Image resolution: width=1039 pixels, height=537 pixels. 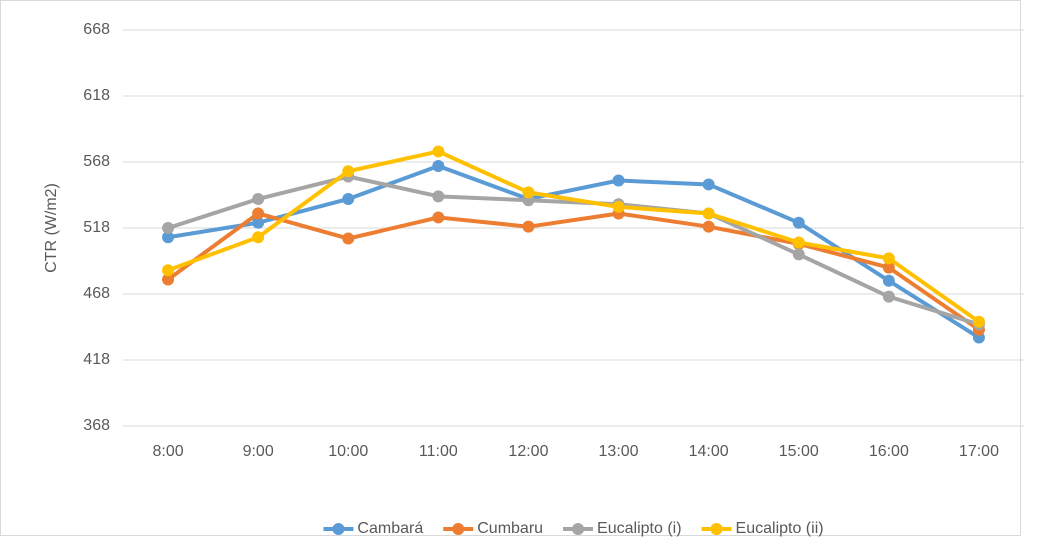 I want to click on legend-label: Eucalipto (ii), so click(x=780, y=528).